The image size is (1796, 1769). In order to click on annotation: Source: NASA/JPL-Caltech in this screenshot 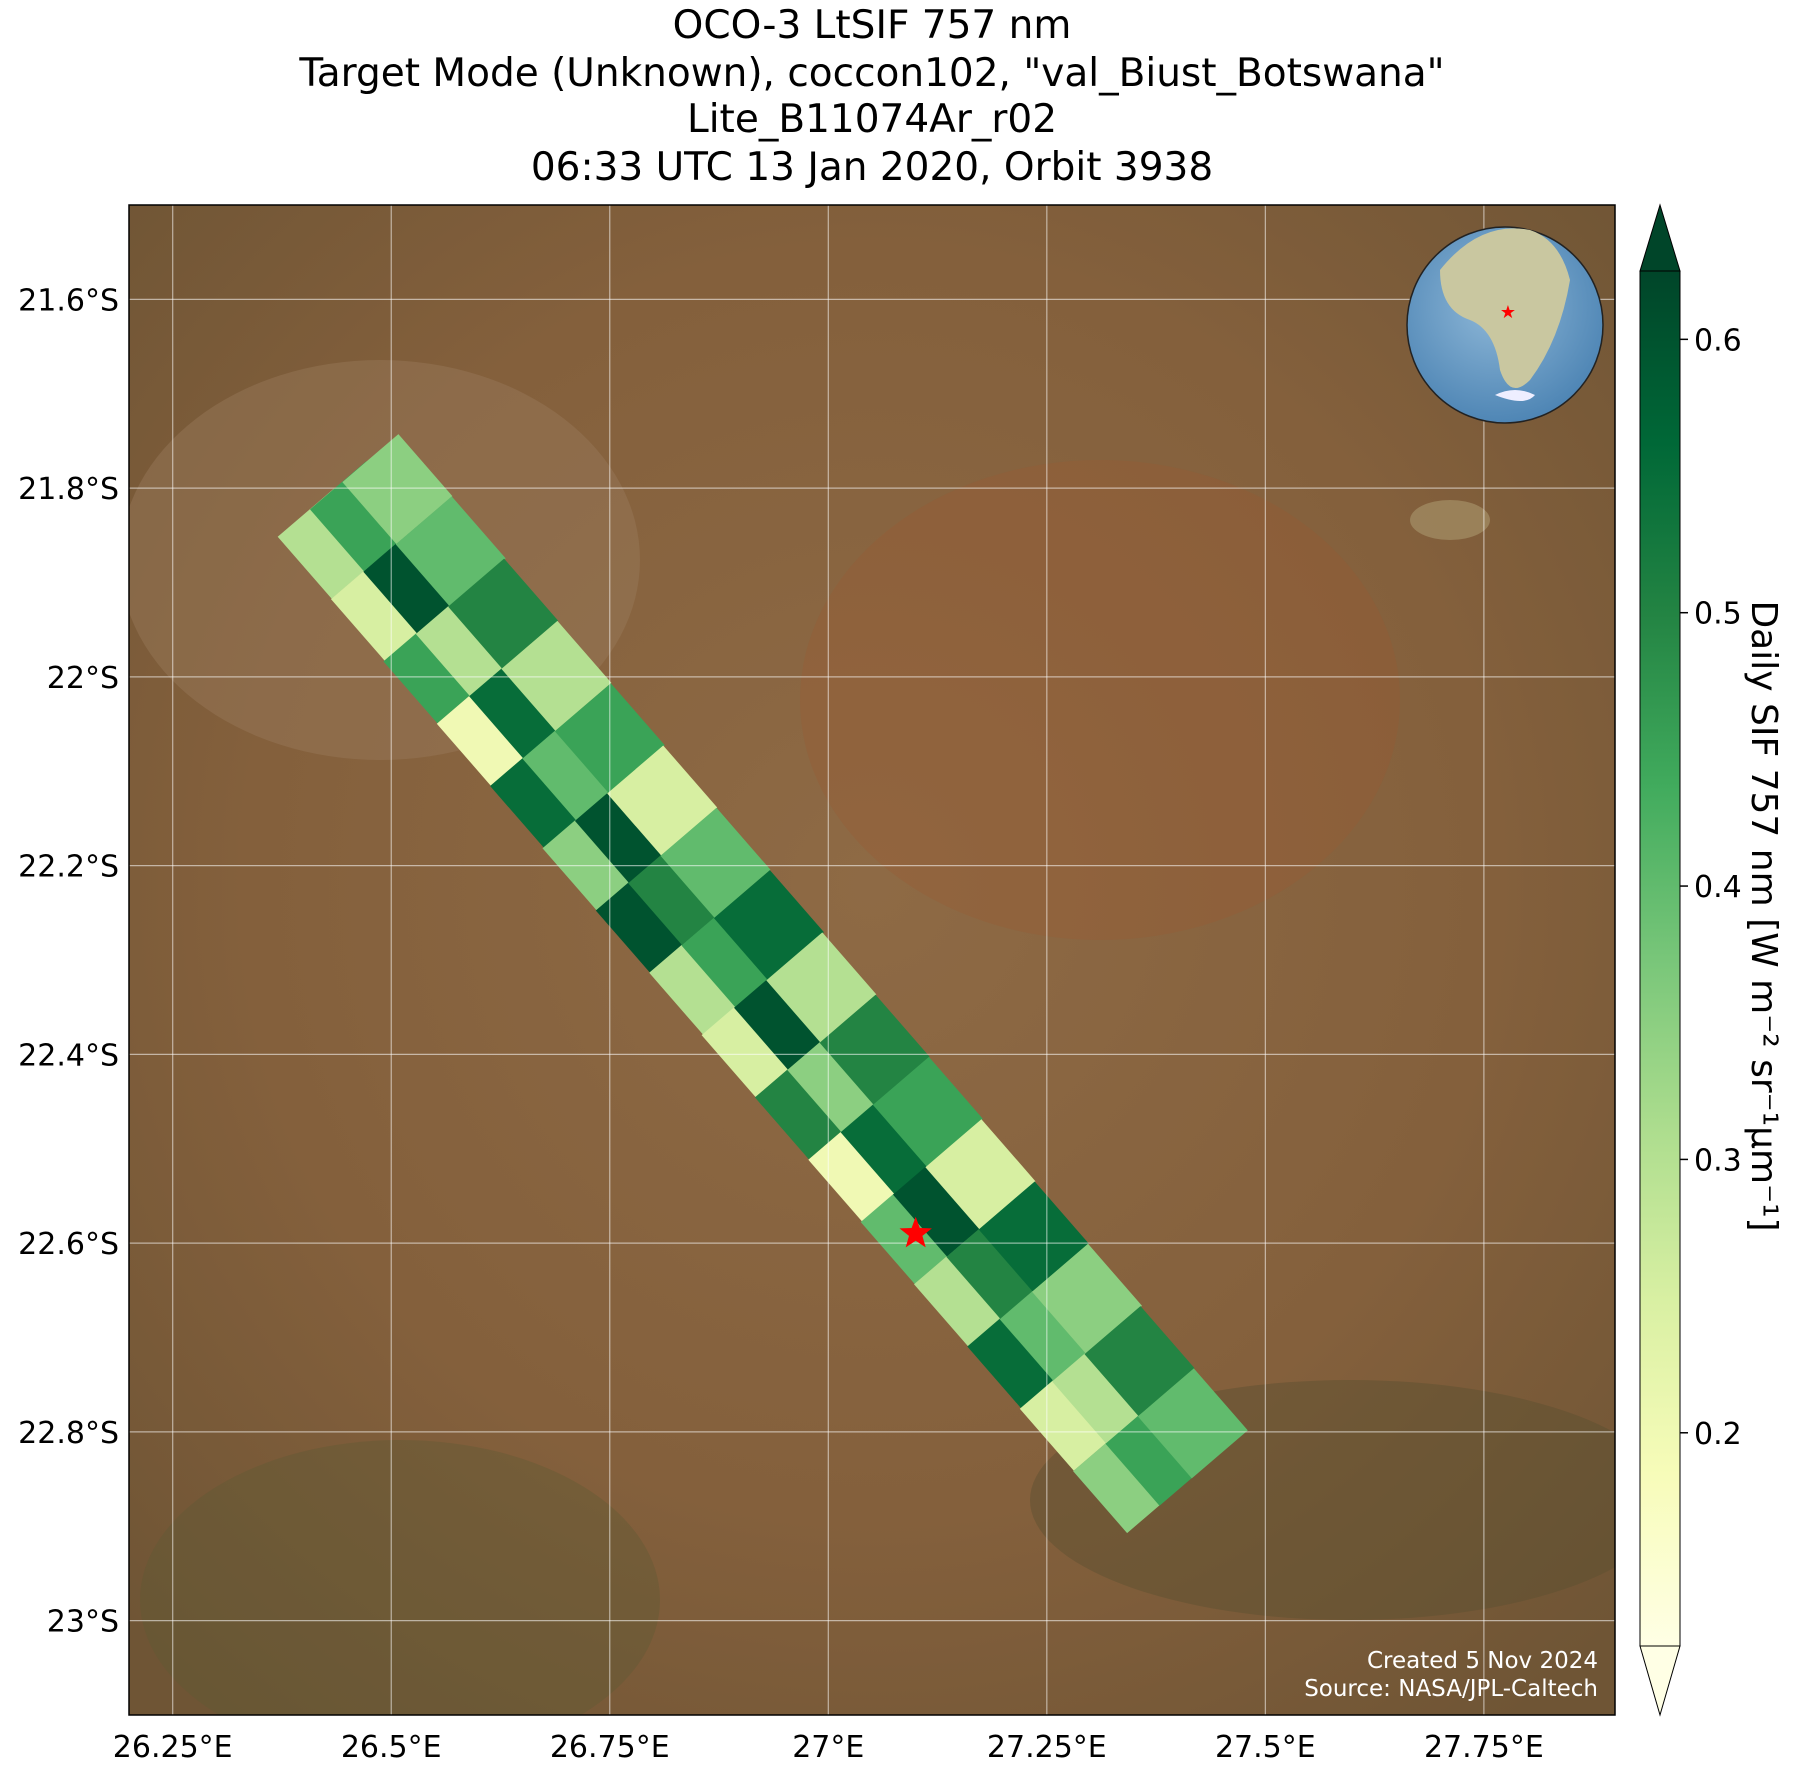, I will do `click(1451, 1689)`.